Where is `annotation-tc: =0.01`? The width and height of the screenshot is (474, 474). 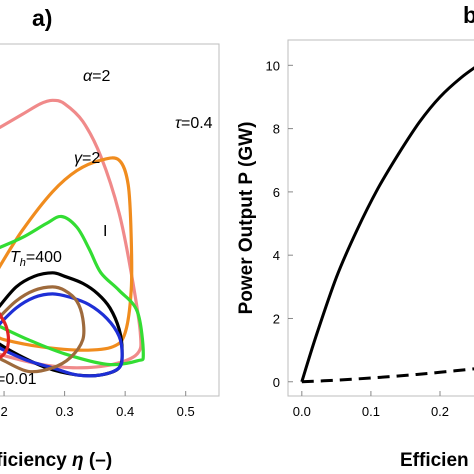 annotation-tc: =0.01 is located at coordinates (18, 379).